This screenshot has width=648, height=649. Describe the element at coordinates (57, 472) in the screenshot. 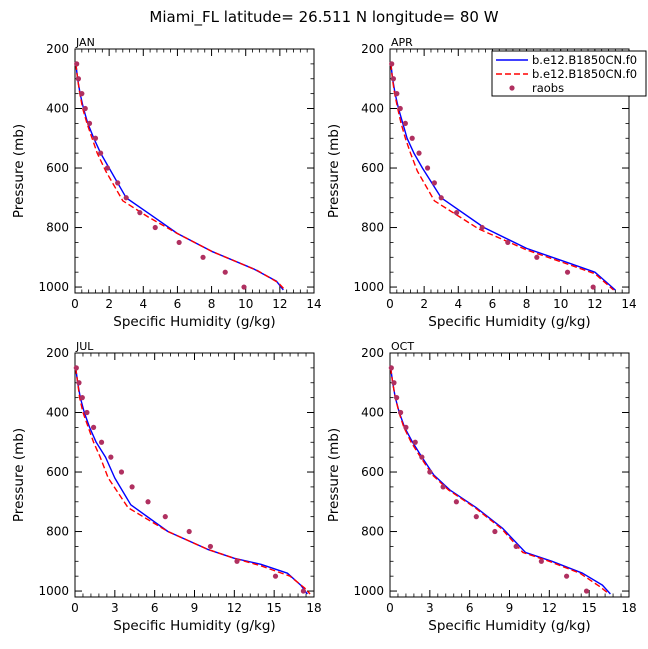

I see `y-tick-label: 600` at that location.